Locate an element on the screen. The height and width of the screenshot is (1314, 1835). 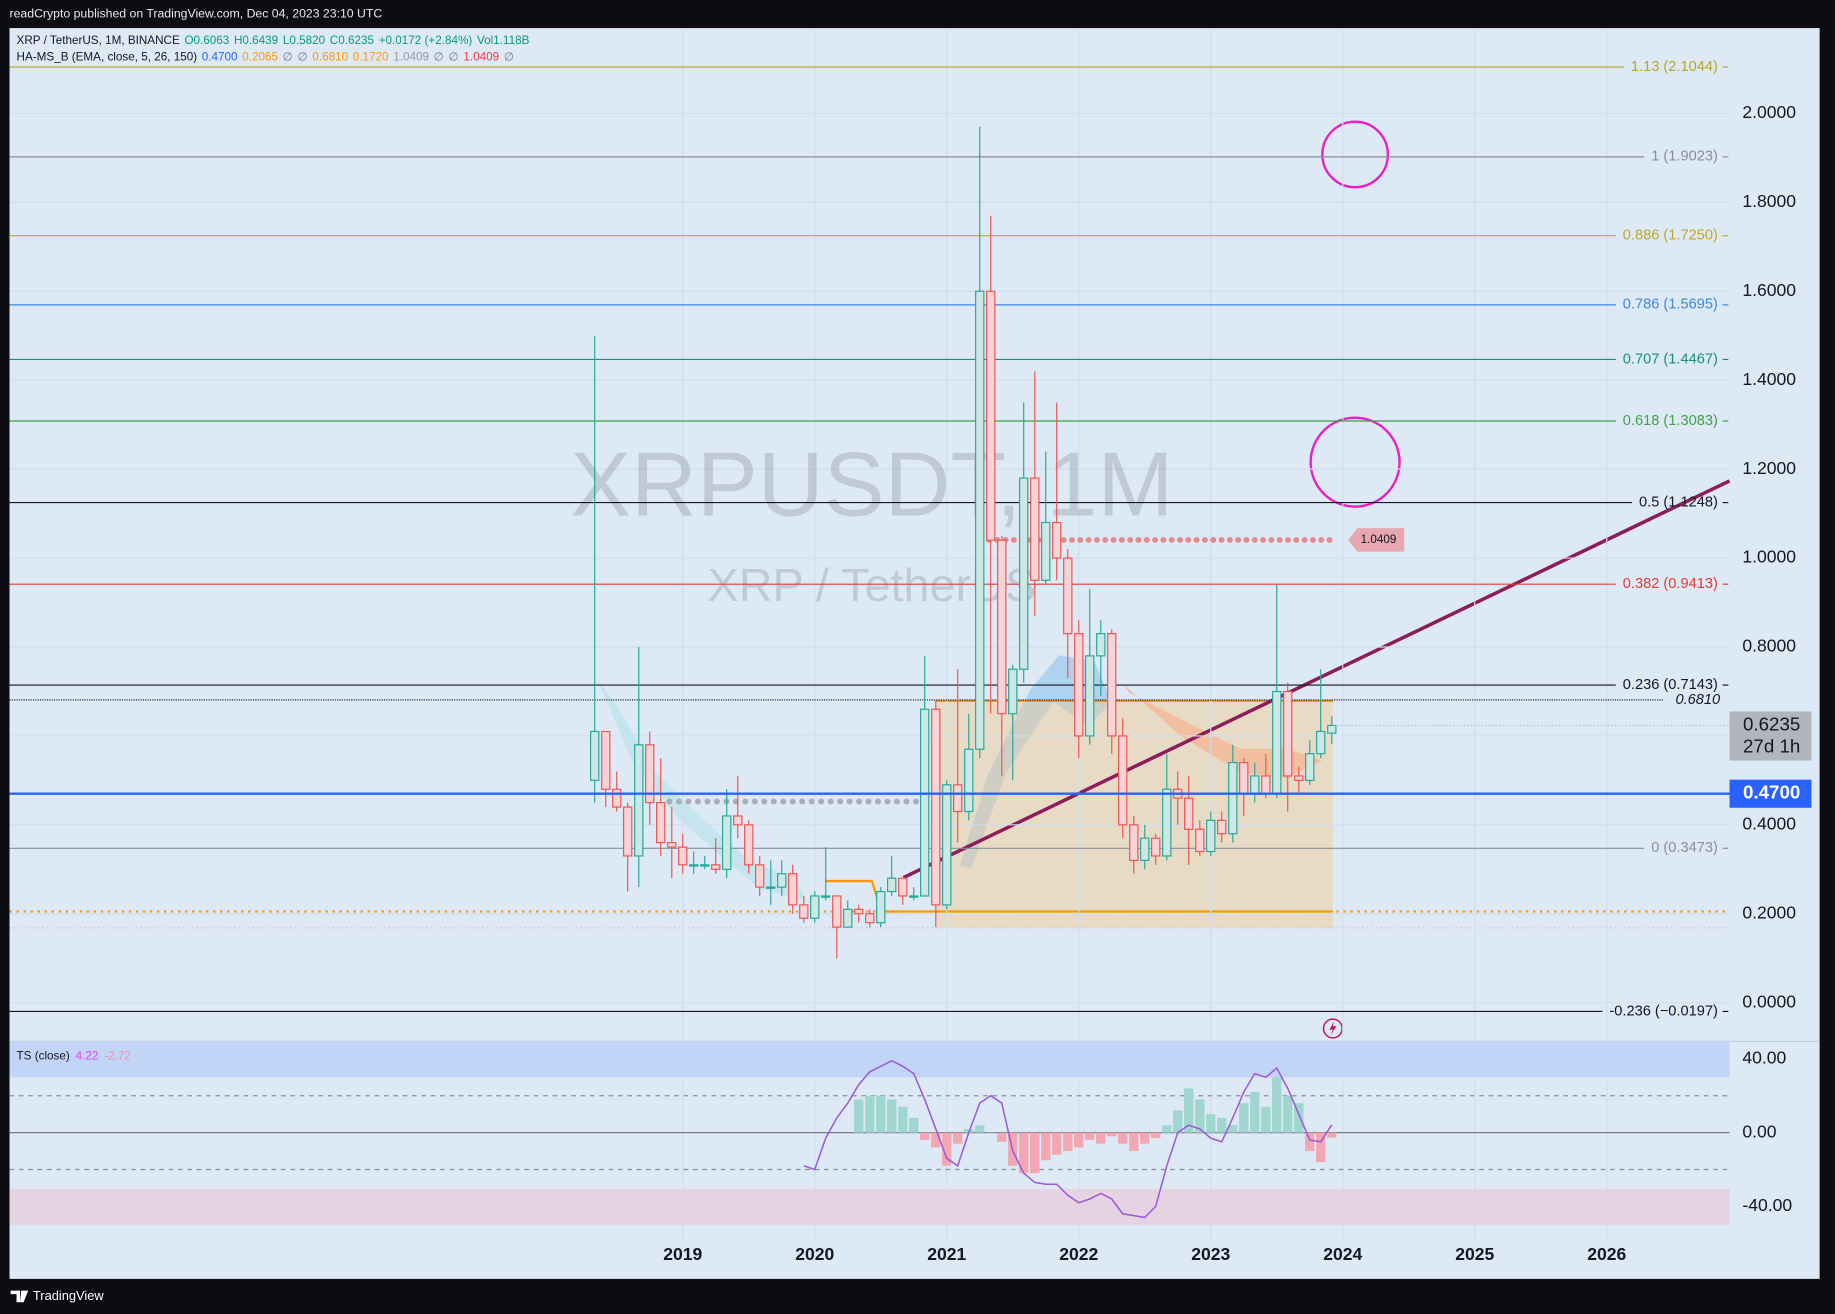
ha-level-tag is located at coordinates (1376, 540).